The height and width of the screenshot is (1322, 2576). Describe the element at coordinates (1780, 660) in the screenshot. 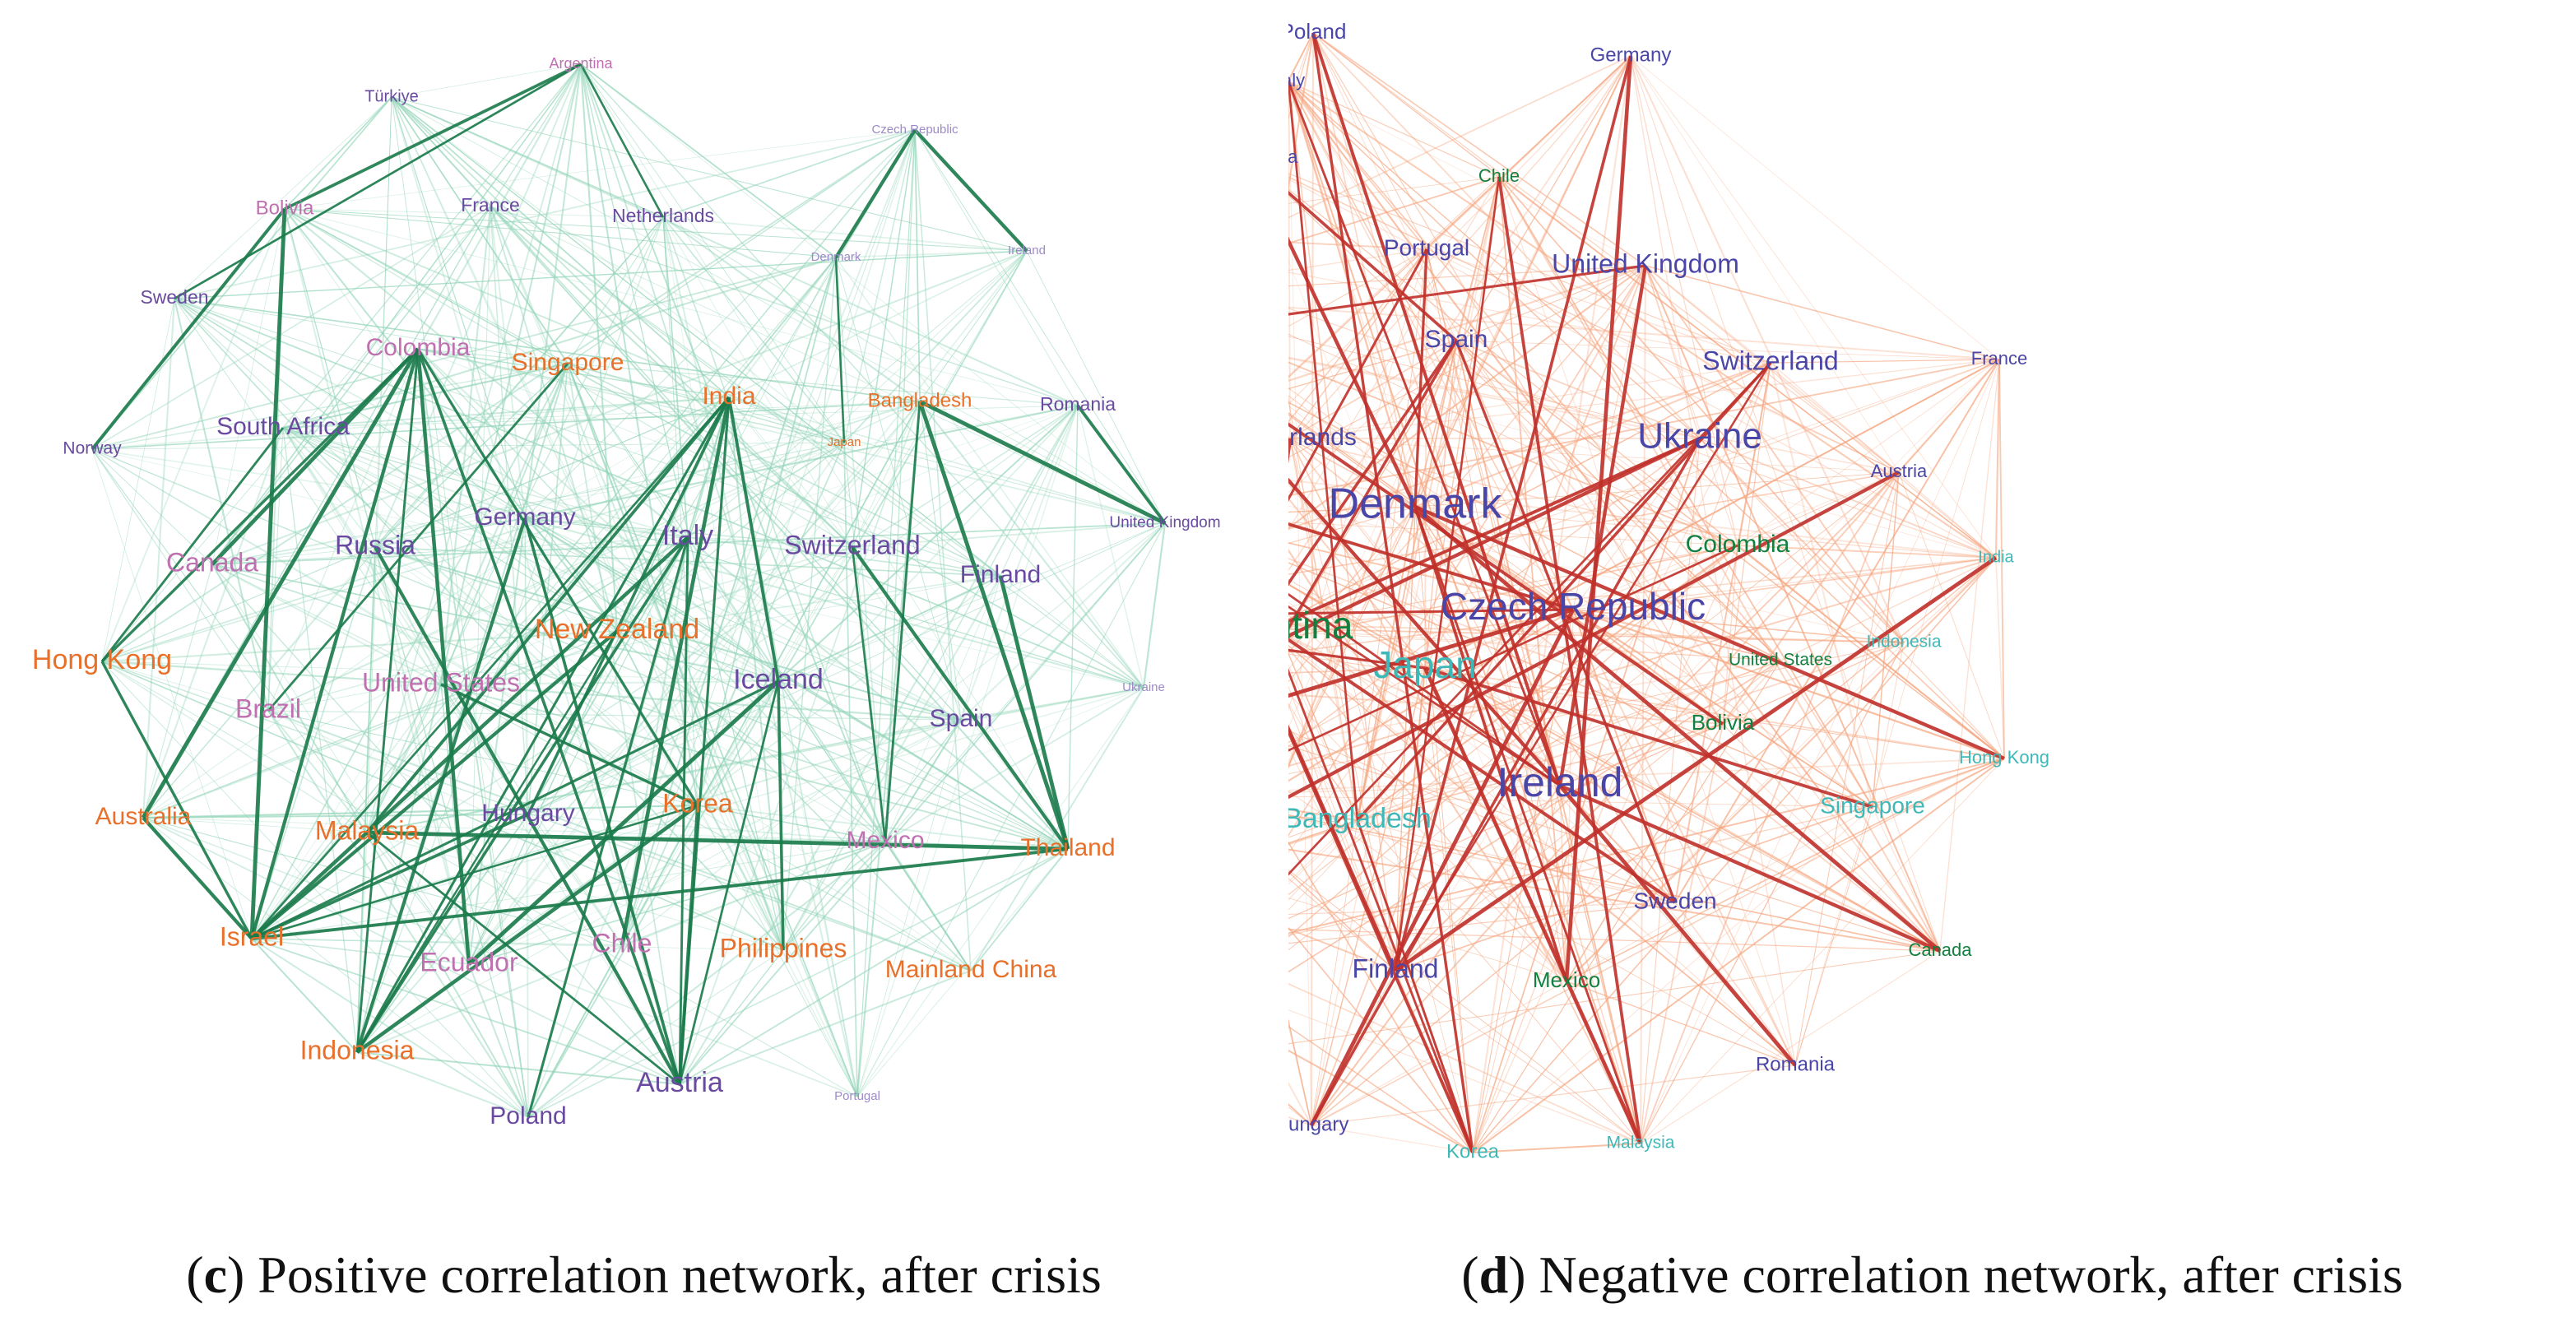

I see `node-united-states: United States` at that location.